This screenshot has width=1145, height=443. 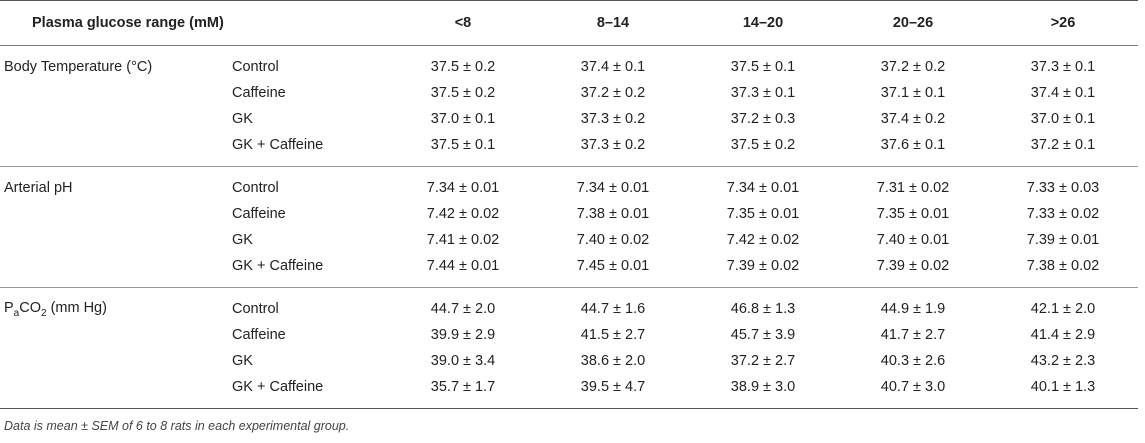 What do you see at coordinates (1063, 23) in the screenshot?
I see `range-col-5: >26` at bounding box center [1063, 23].